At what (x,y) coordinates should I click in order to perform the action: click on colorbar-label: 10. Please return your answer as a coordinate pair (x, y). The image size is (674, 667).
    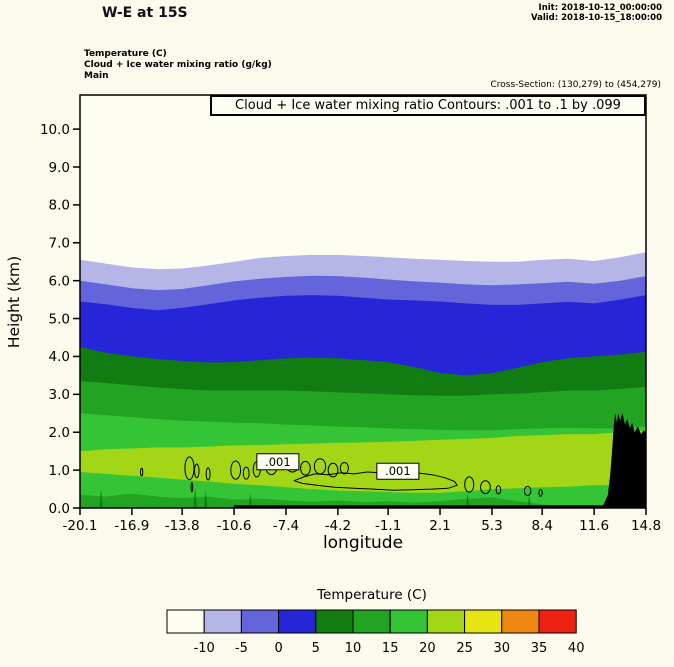
    Looking at the image, I should click on (353, 648).